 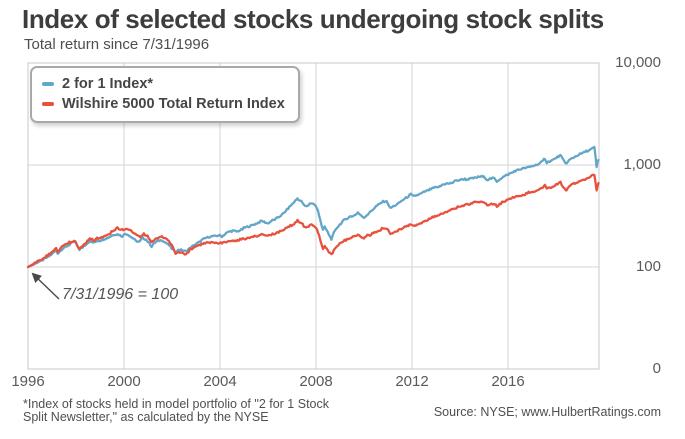 I want to click on chart-subtitle: Total return since 7/31/1996, so click(x=117, y=44).